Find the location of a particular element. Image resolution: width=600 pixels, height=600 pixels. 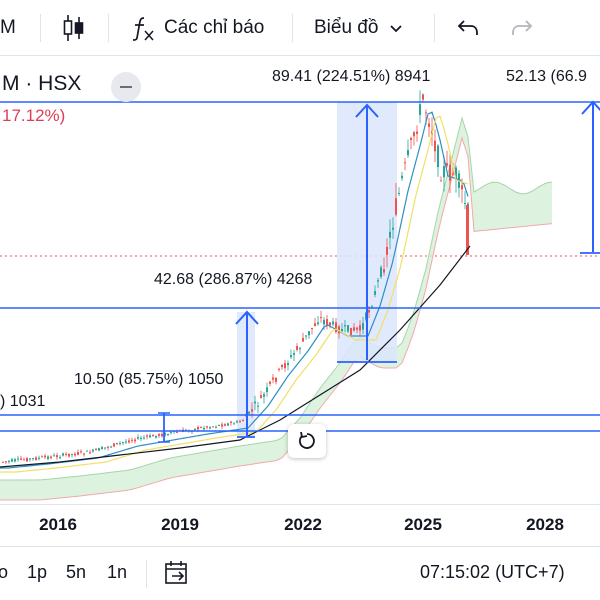

range-button: o is located at coordinates (4, 572).